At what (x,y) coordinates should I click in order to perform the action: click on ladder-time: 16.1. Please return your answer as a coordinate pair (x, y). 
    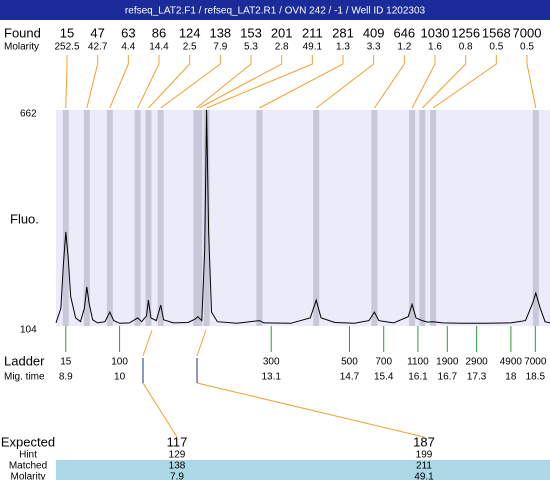
    Looking at the image, I should click on (418, 377).